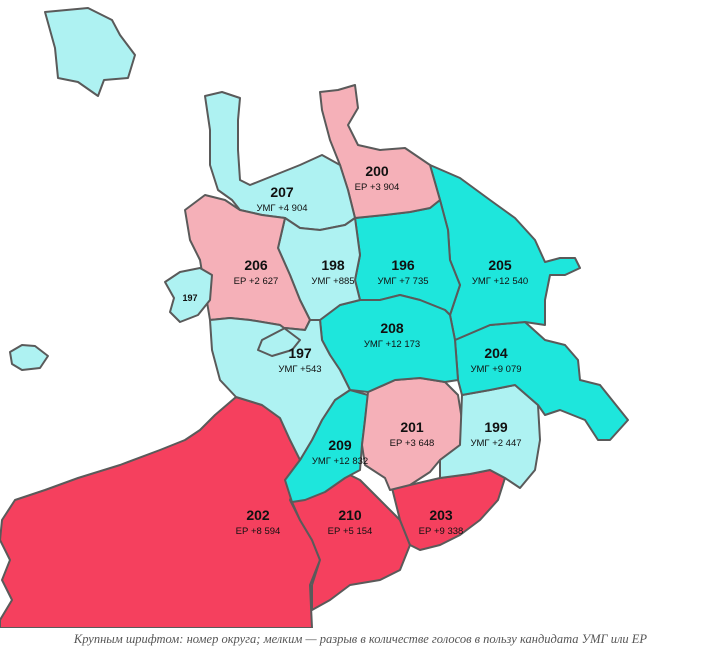 Image resolution: width=721 pixels, height=659 pixels. What do you see at coordinates (496, 427) in the screenshot?
I see `district-number: 199` at bounding box center [496, 427].